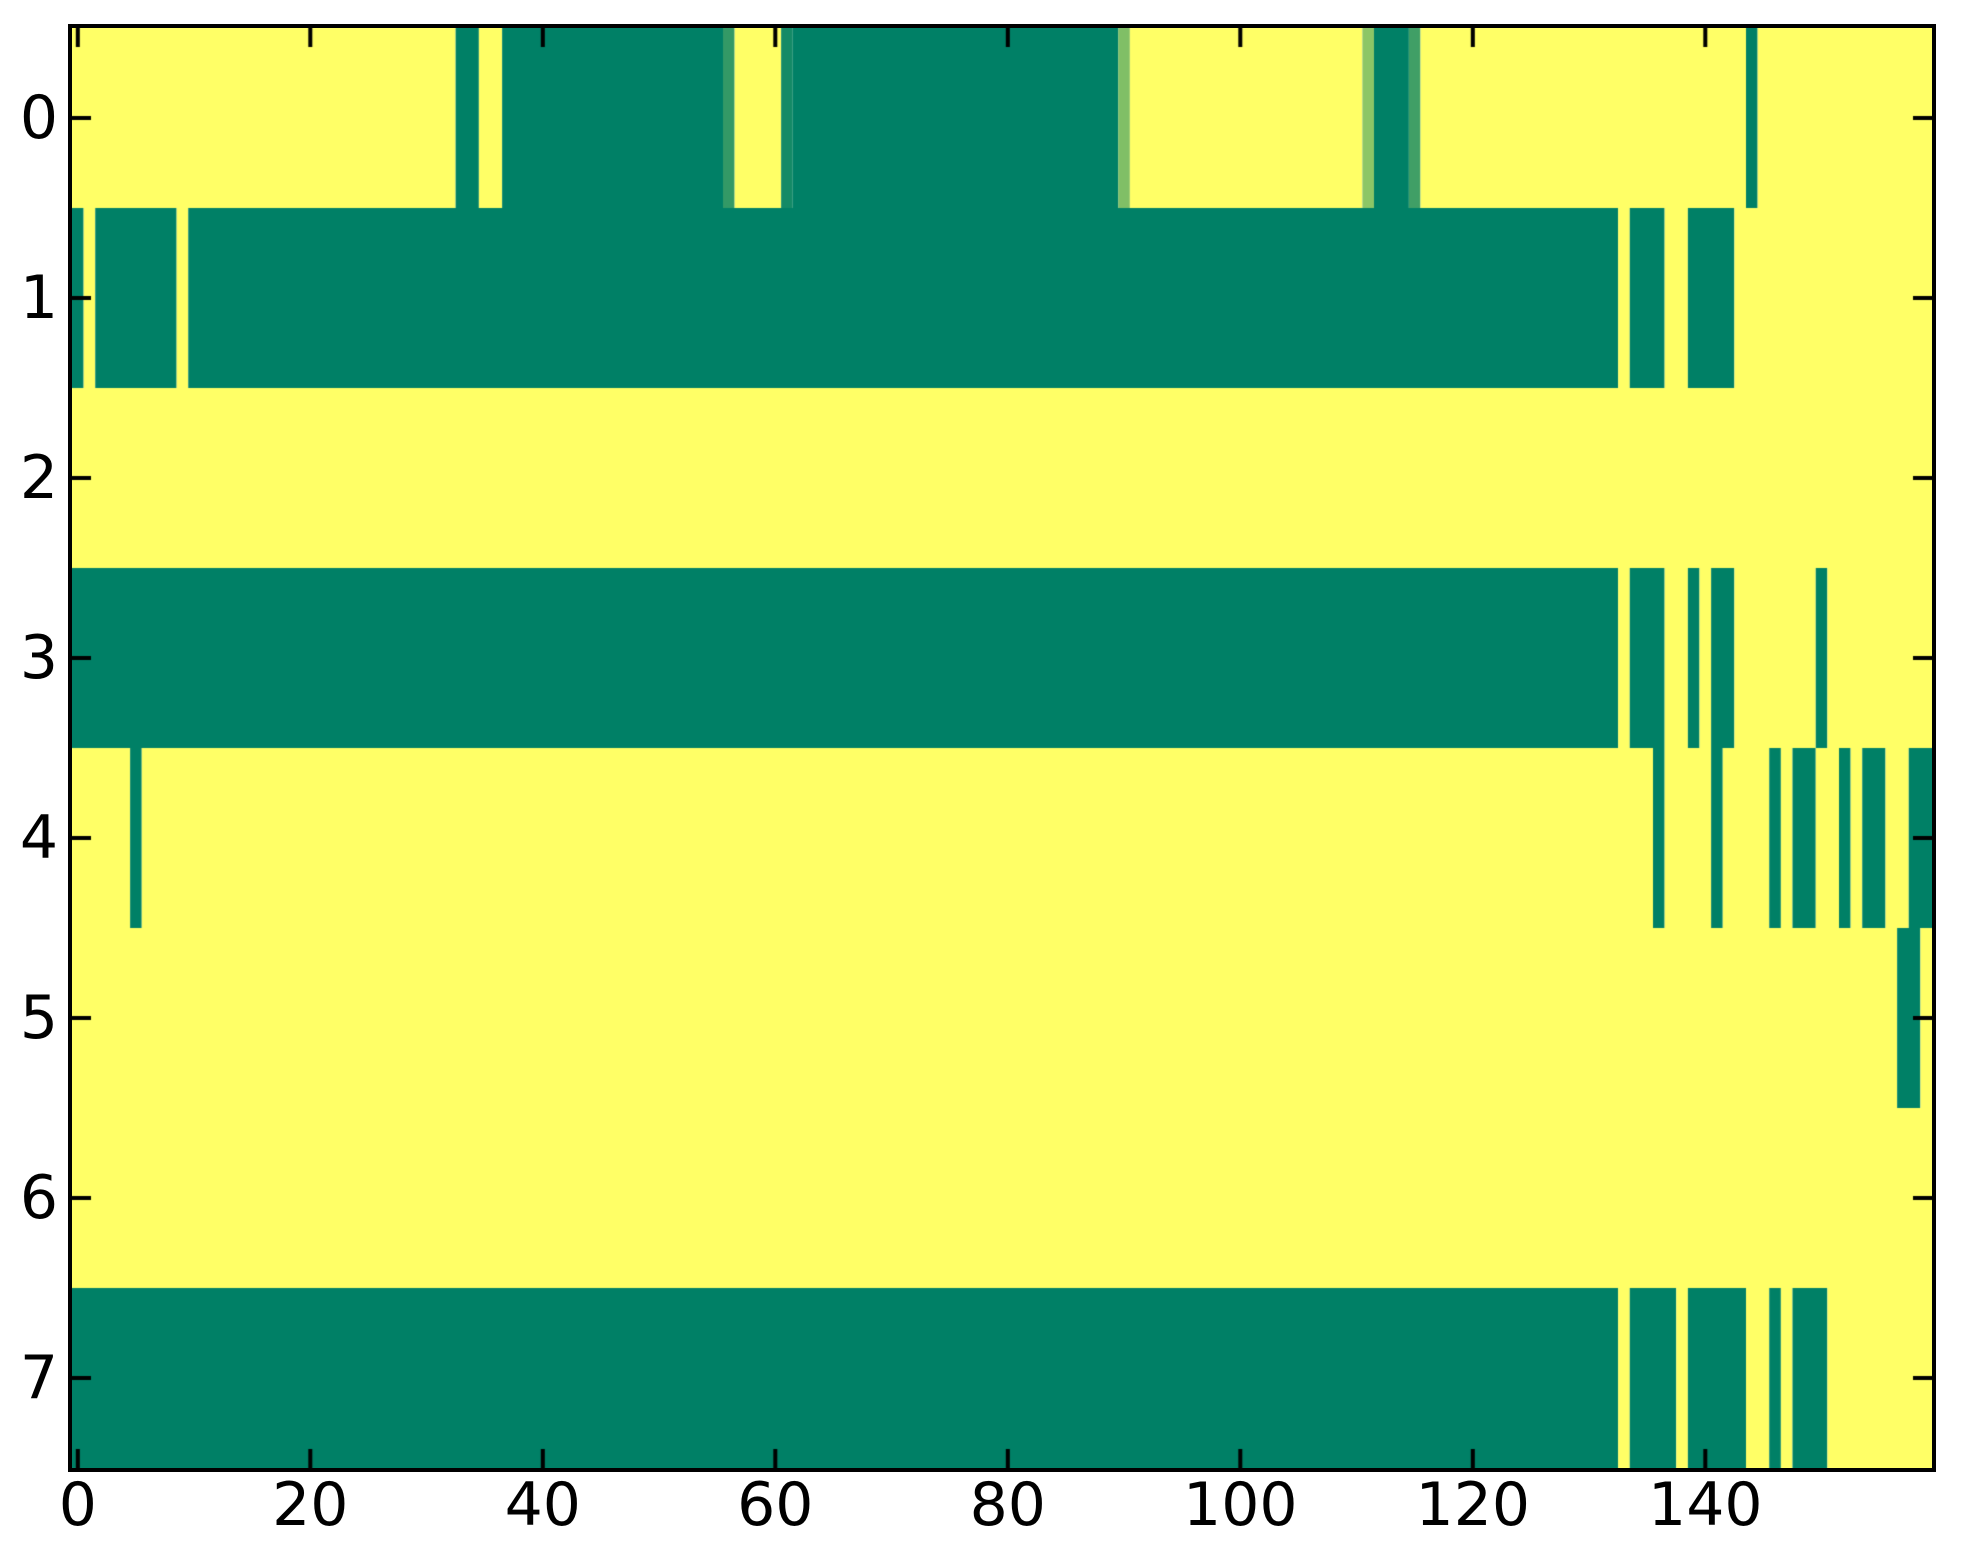  I want to click on x-tick-label-120: 120, so click(1473, 1505).